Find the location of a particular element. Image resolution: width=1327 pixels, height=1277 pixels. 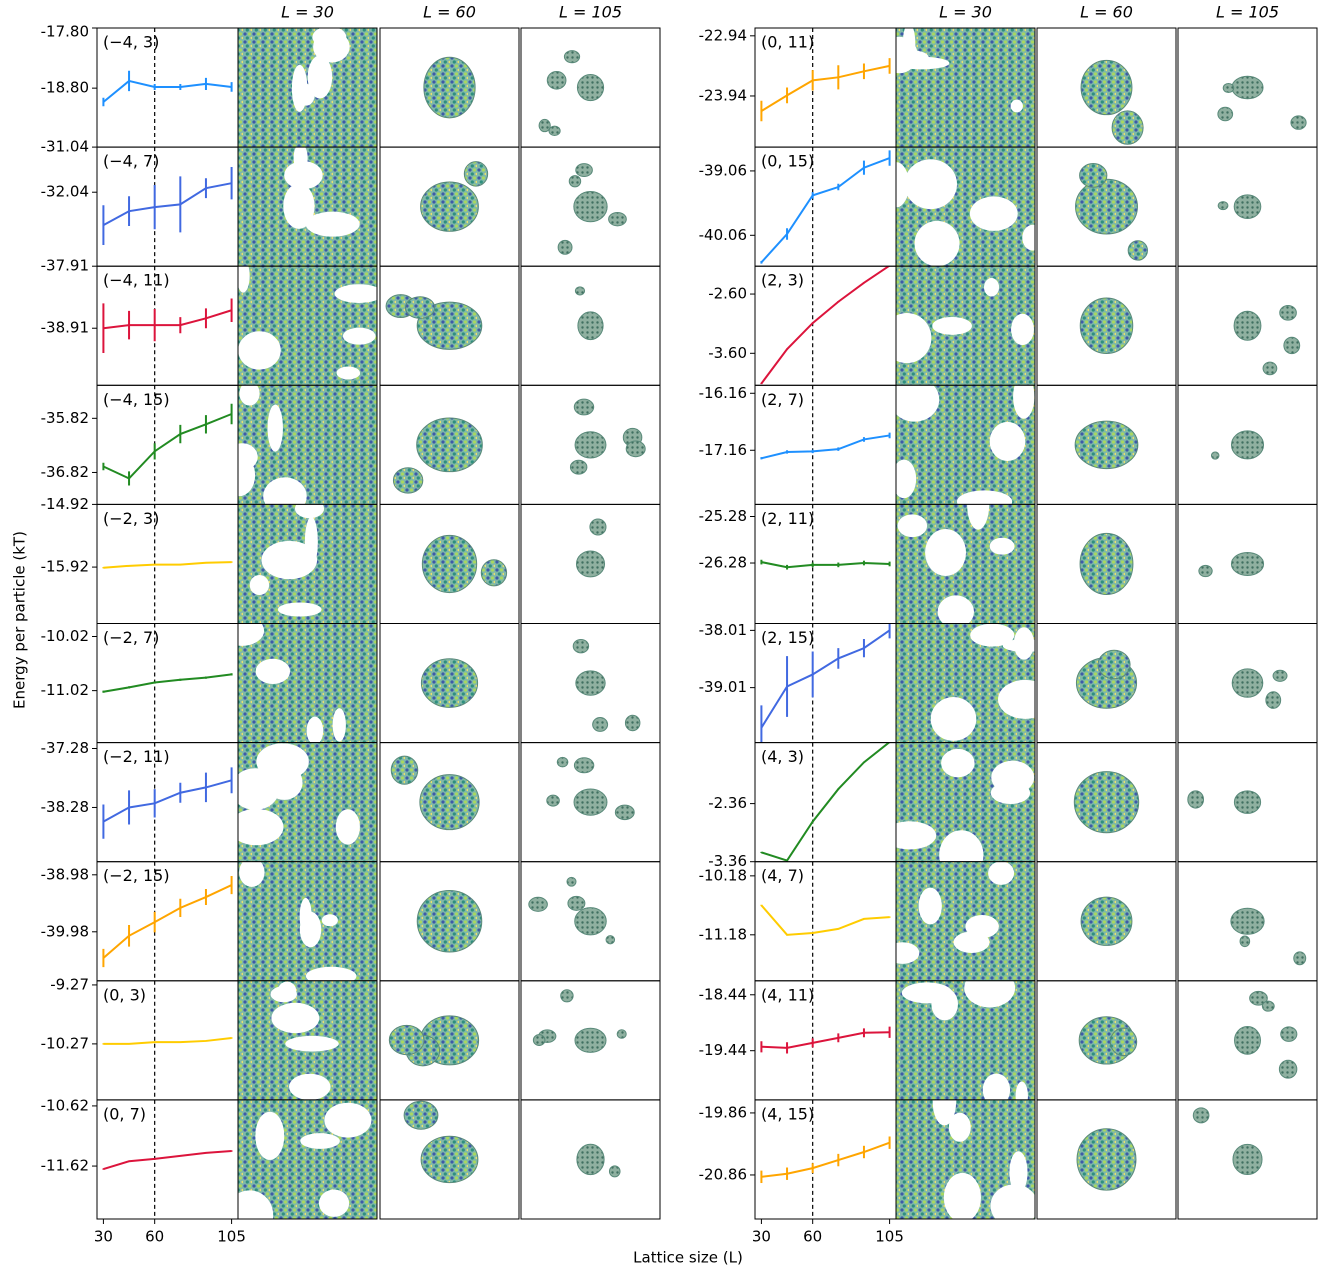

column-header: L = 30 is located at coordinates (307, 12).